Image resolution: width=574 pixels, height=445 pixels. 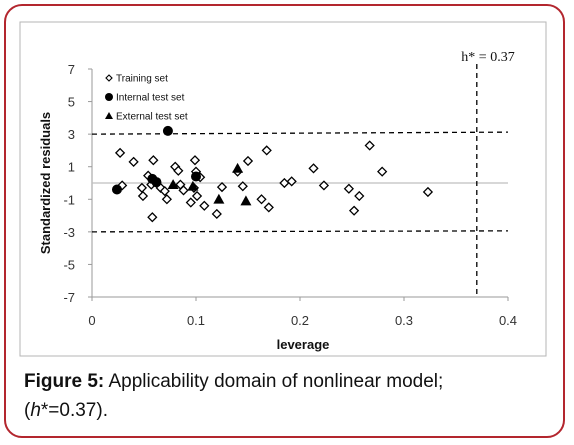 What do you see at coordinates (71, 69) in the screenshot?
I see `y-tick-label: 7` at bounding box center [71, 69].